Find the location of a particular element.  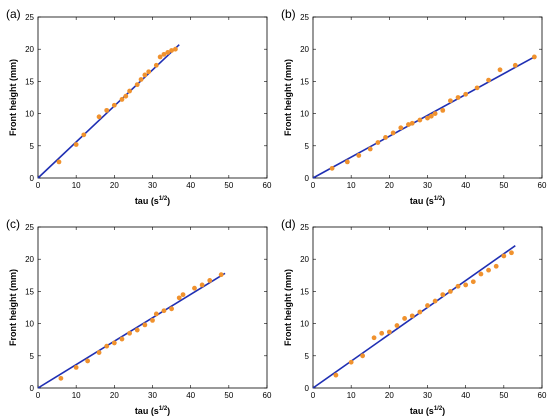

panel-label: (d) is located at coordinates (288, 224).